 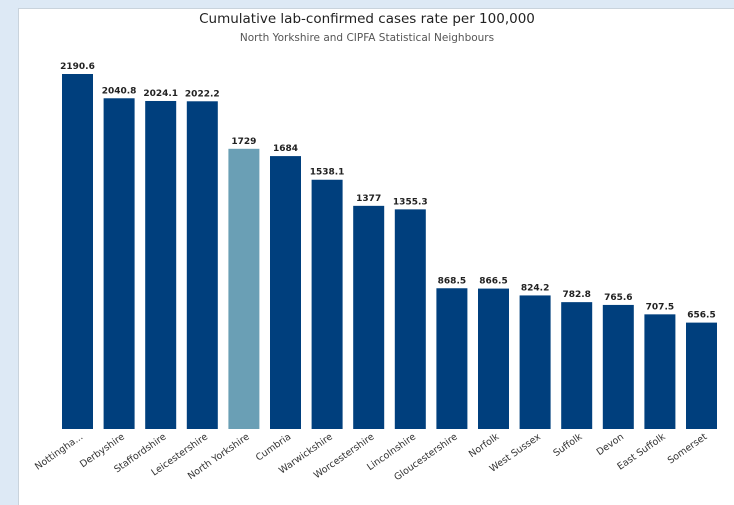 What do you see at coordinates (660, 307) in the screenshot?
I see `value-label: 707.5` at bounding box center [660, 307].